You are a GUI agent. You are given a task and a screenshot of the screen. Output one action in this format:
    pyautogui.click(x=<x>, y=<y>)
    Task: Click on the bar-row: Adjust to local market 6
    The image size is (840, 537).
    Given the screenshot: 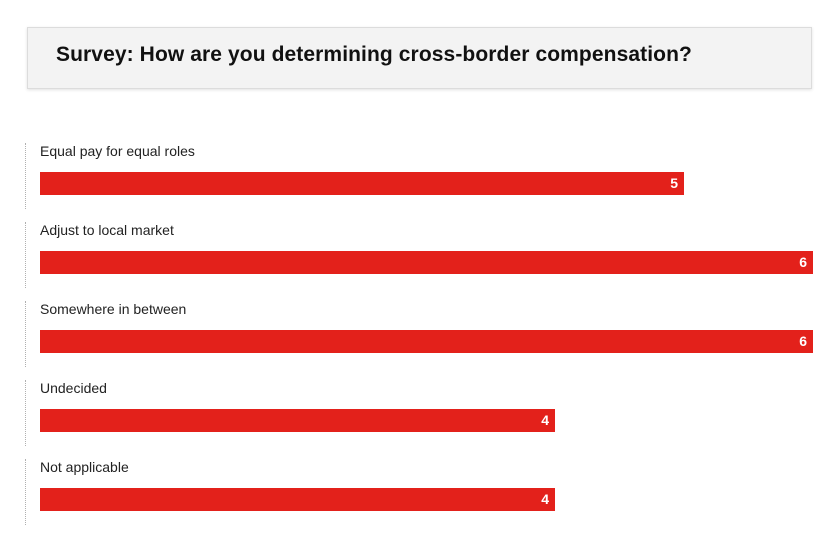 What is the action you would take?
    pyautogui.click(x=420, y=255)
    